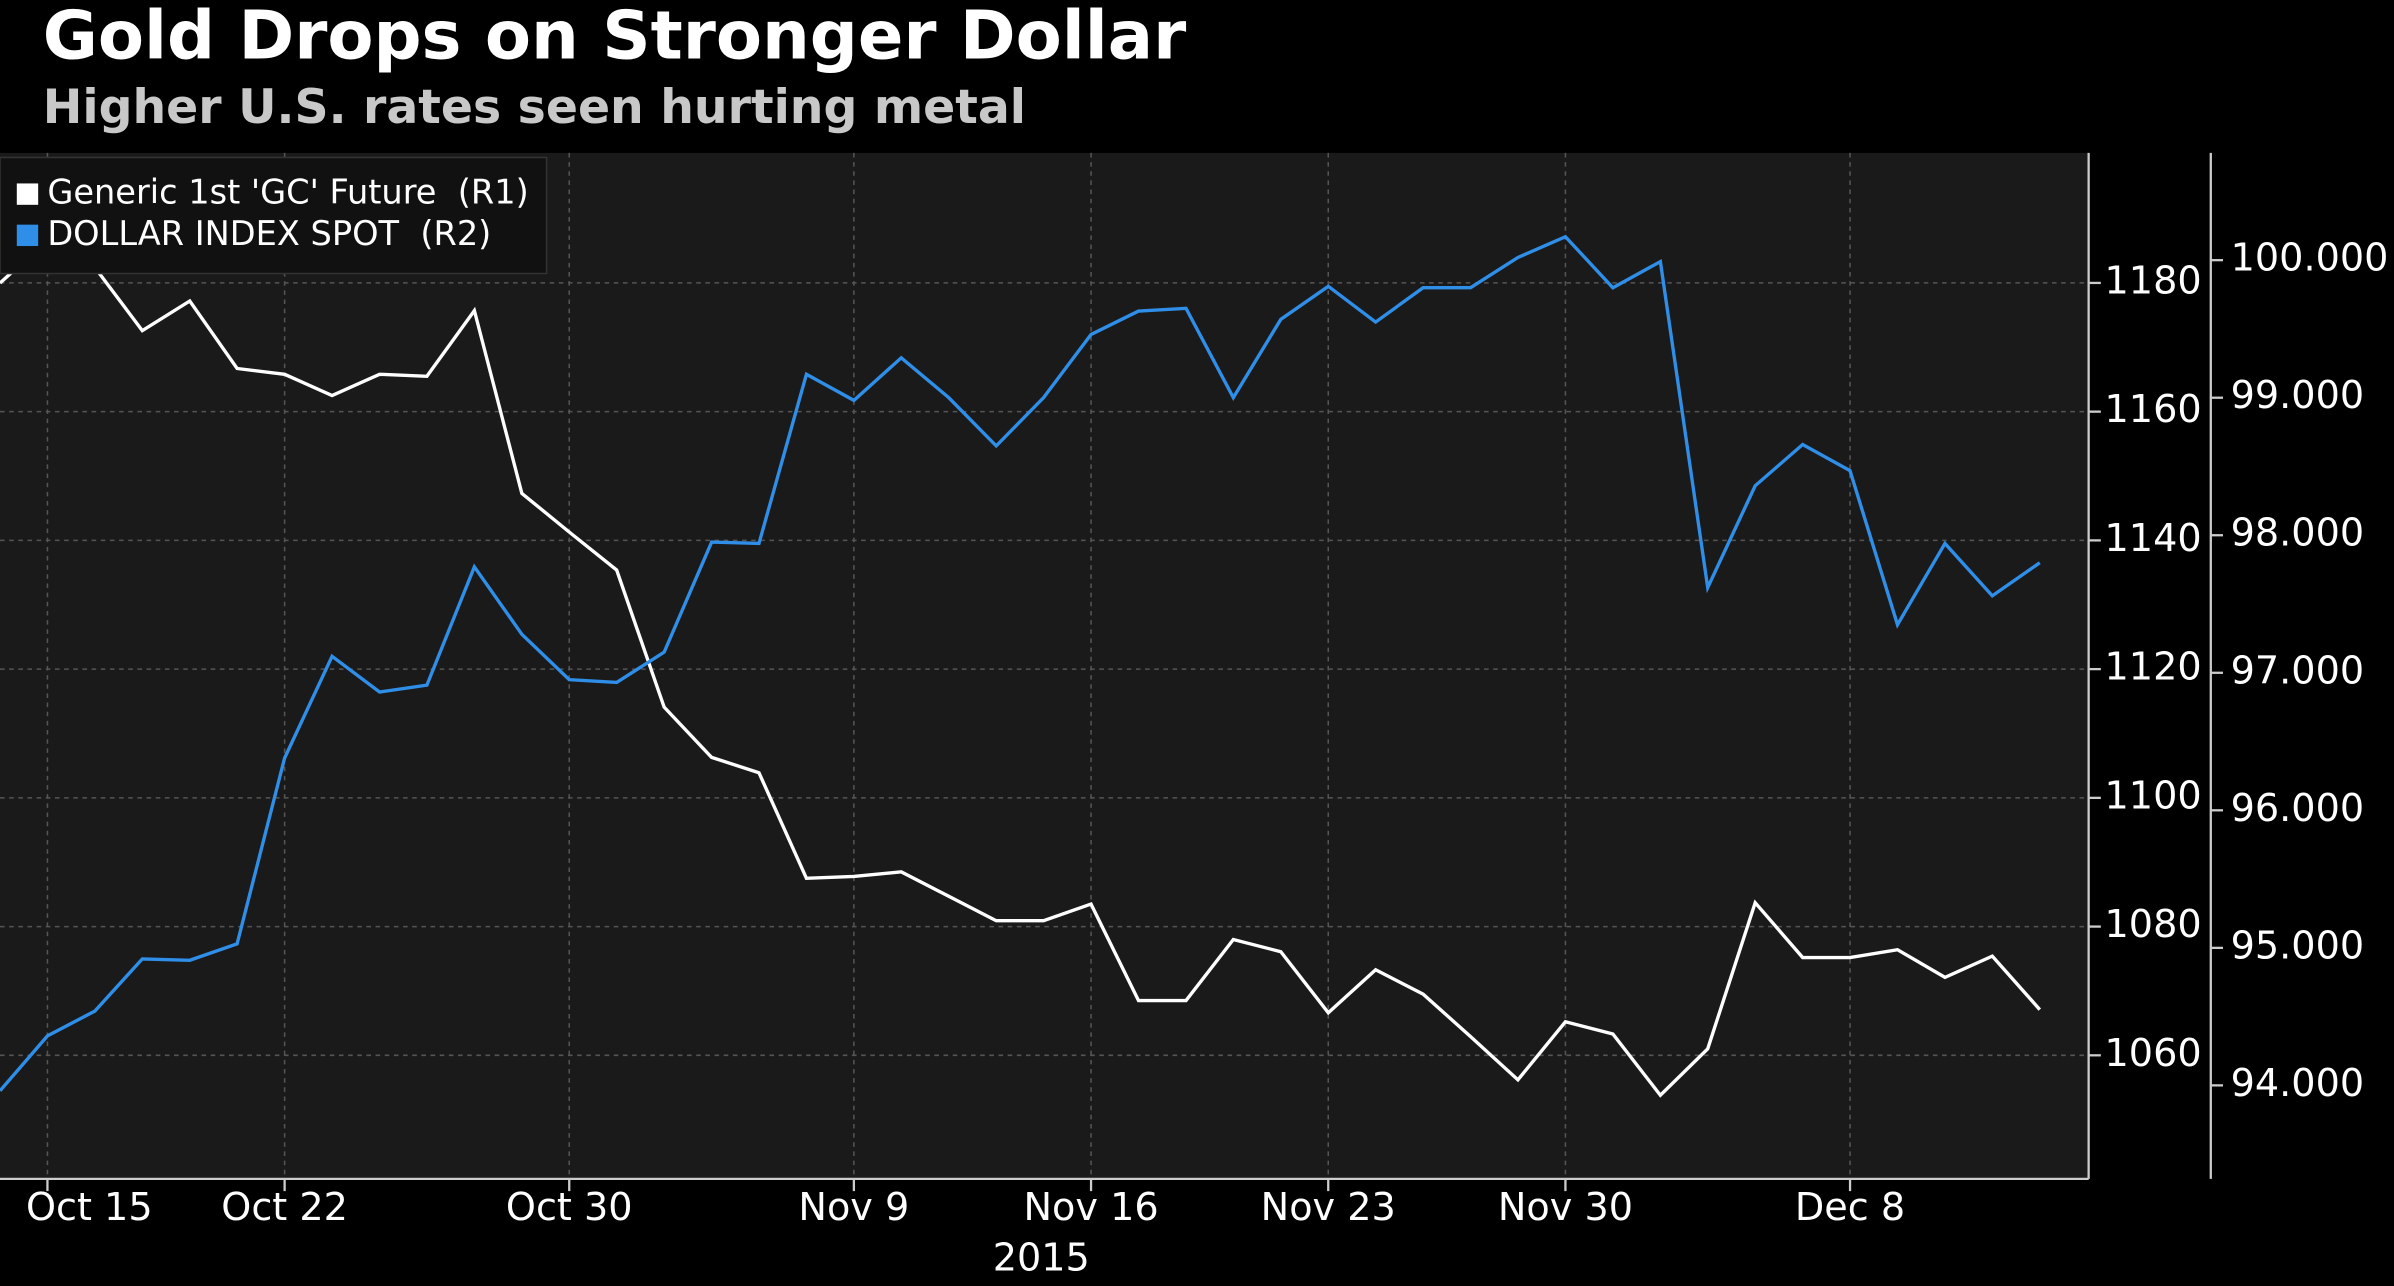 The image size is (2394, 1286). Describe the element at coordinates (287, 192) in the screenshot. I see `legend-label: Generic 1st 'GC' Future (R1)` at that location.